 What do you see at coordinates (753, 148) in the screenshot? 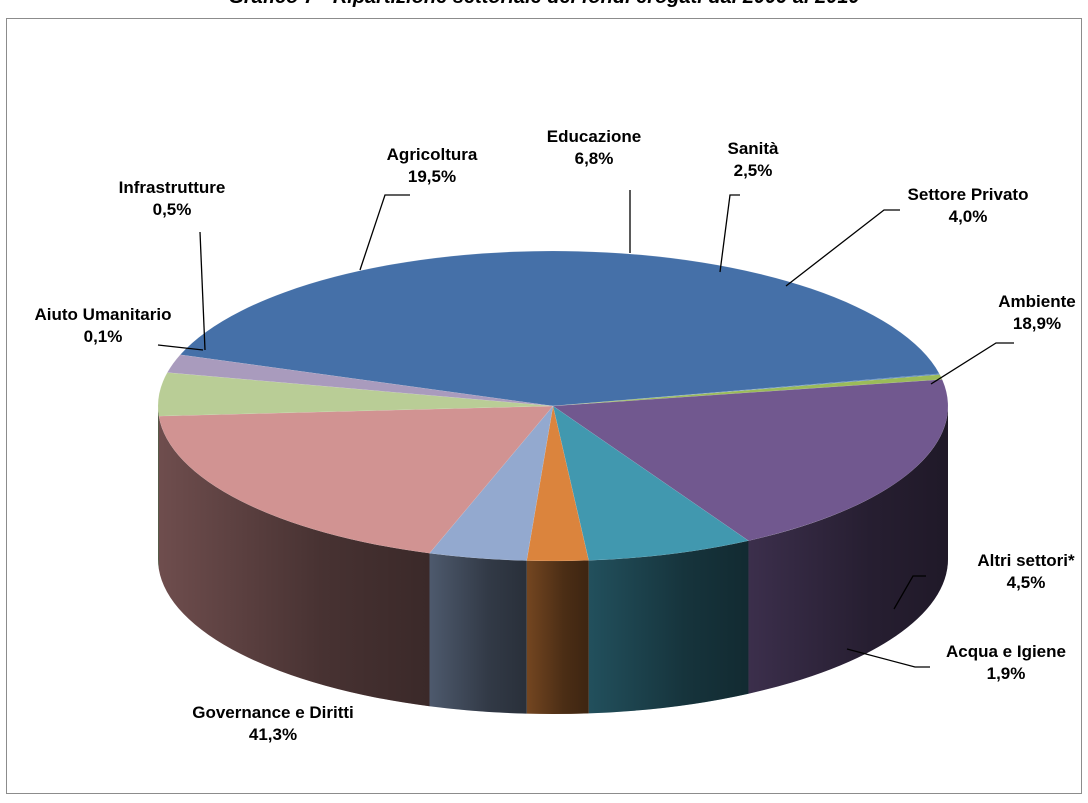
I see `slice-name: Sanità` at bounding box center [753, 148].